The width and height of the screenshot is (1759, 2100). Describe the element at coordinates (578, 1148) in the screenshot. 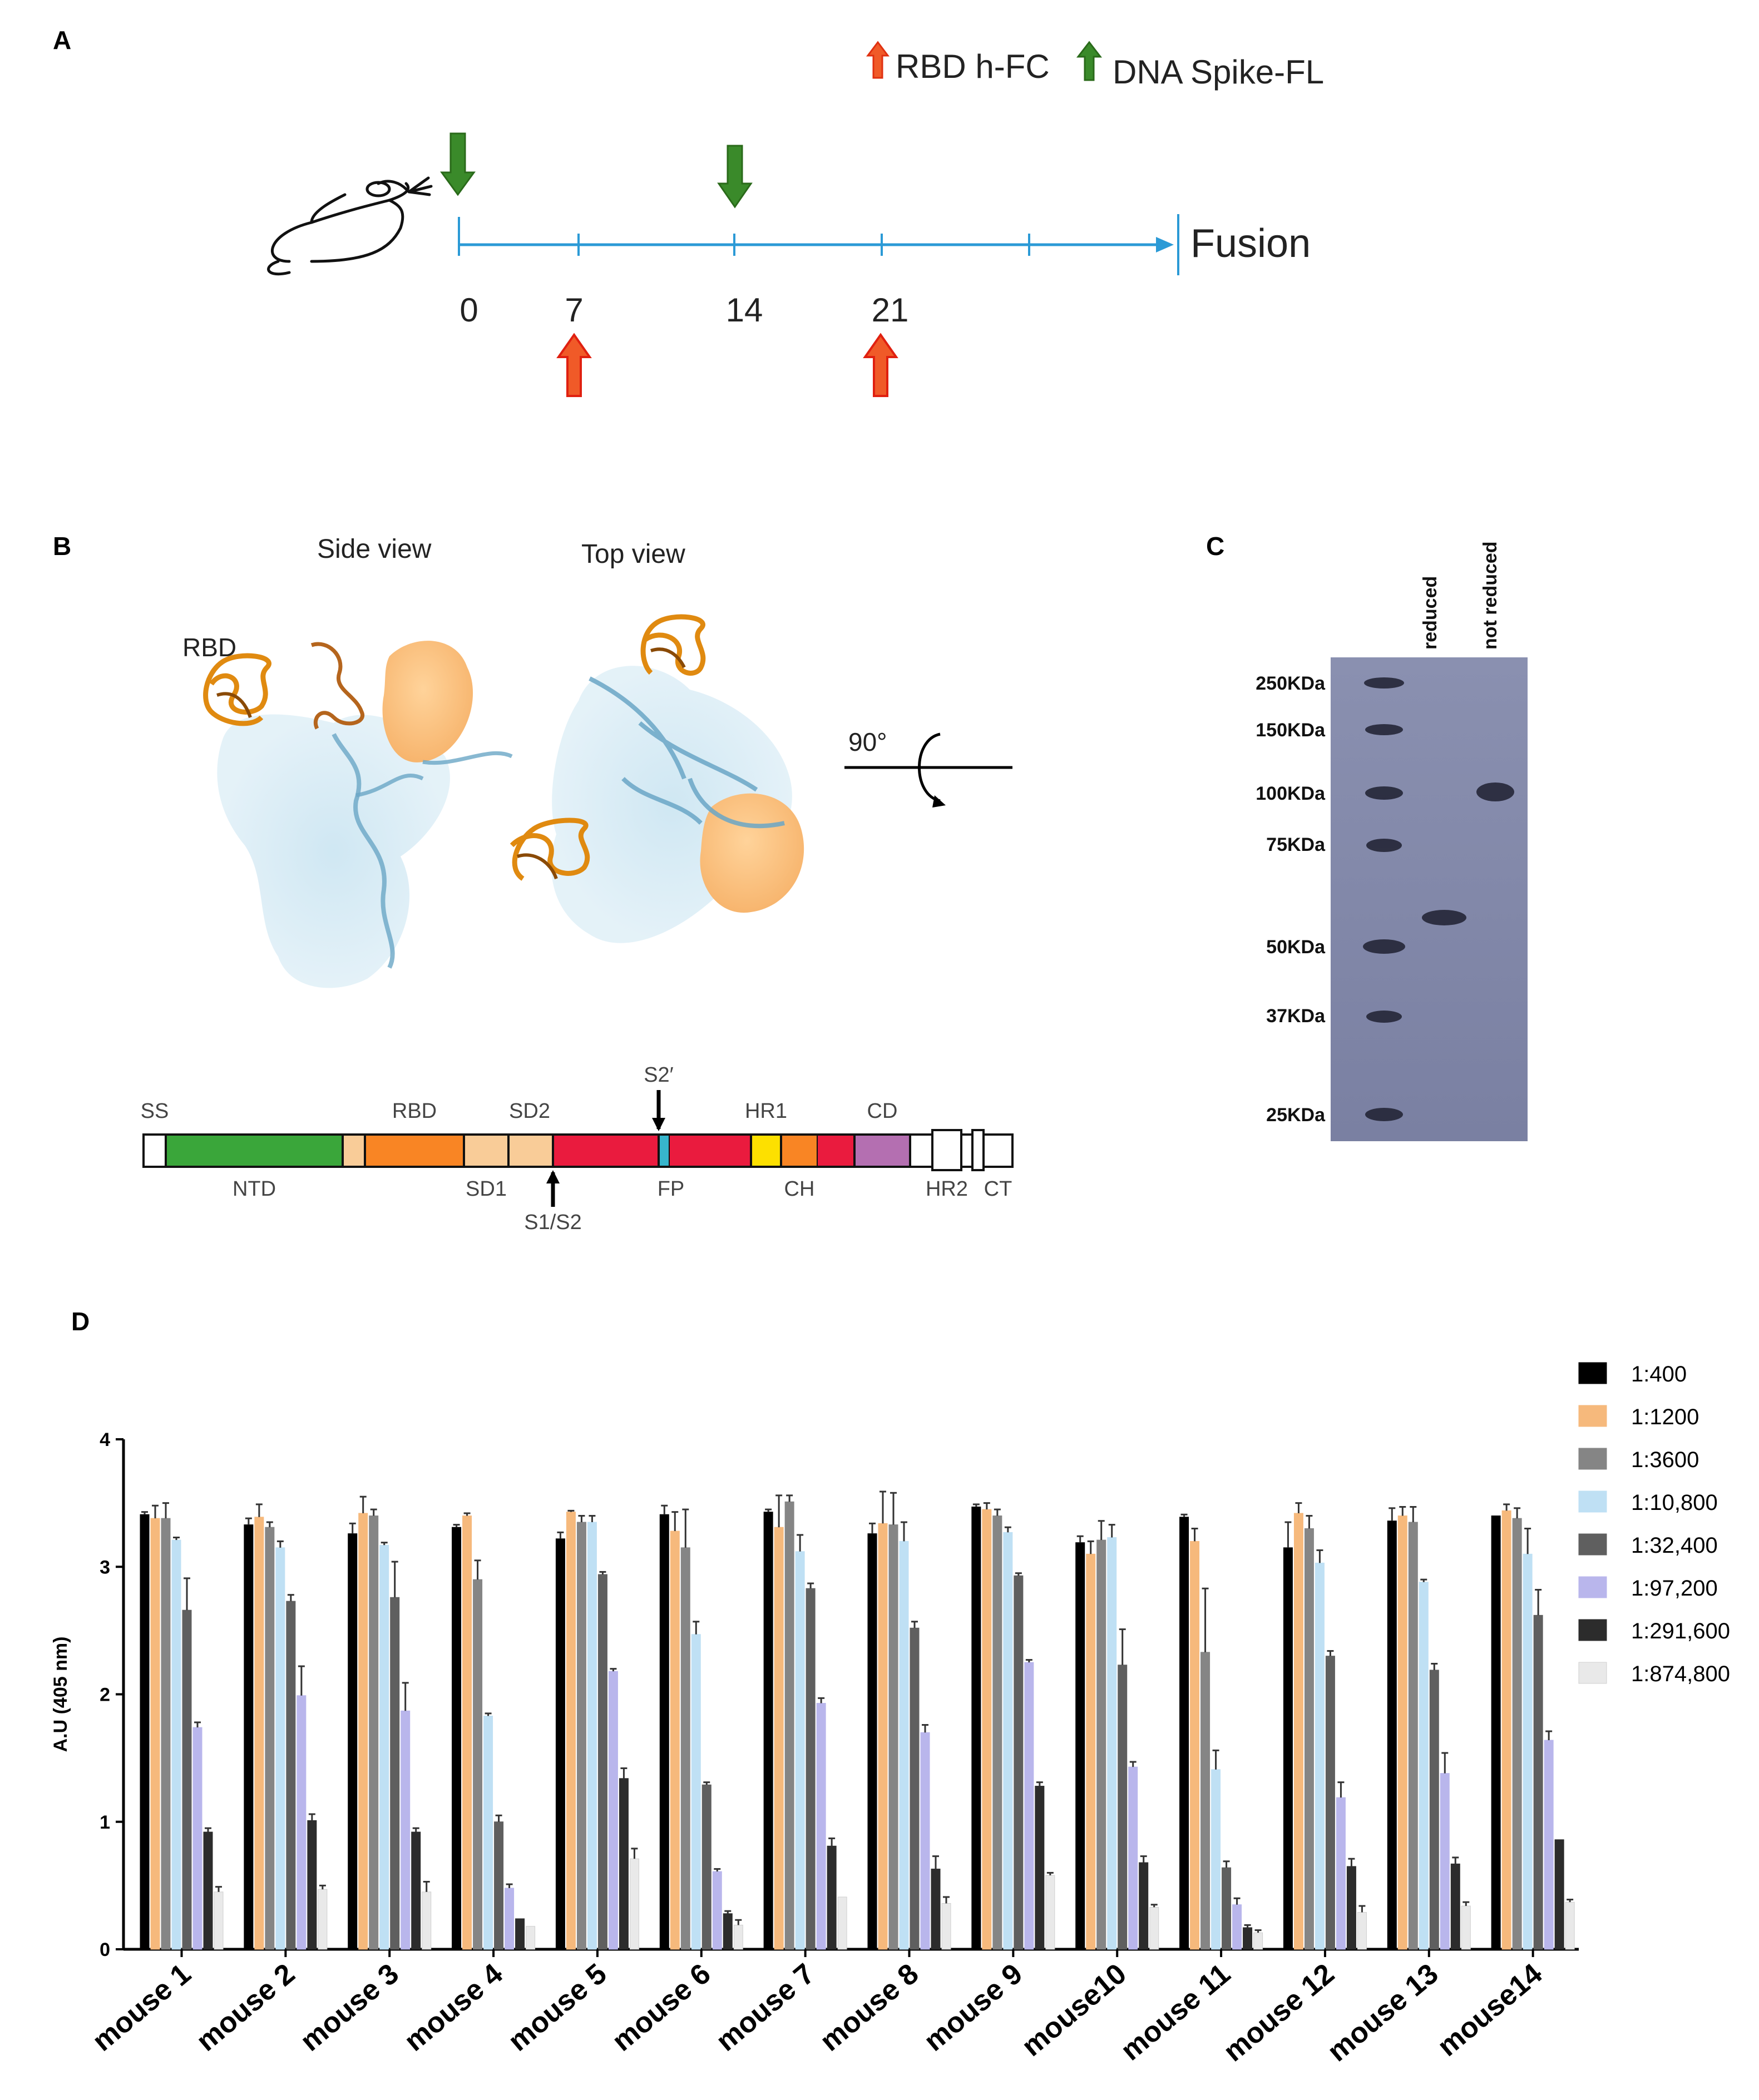

I see `spike-domain-map` at that location.